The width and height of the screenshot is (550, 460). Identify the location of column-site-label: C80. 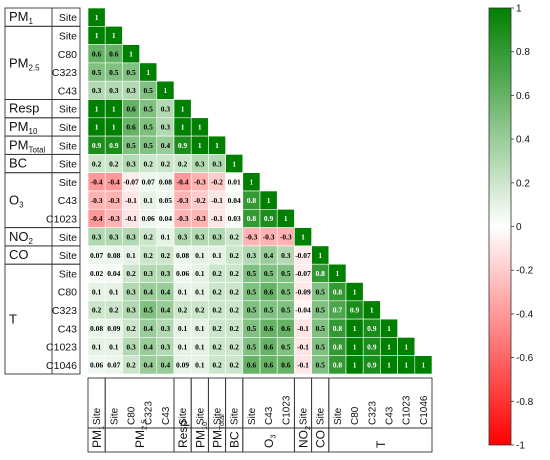
(132, 415).